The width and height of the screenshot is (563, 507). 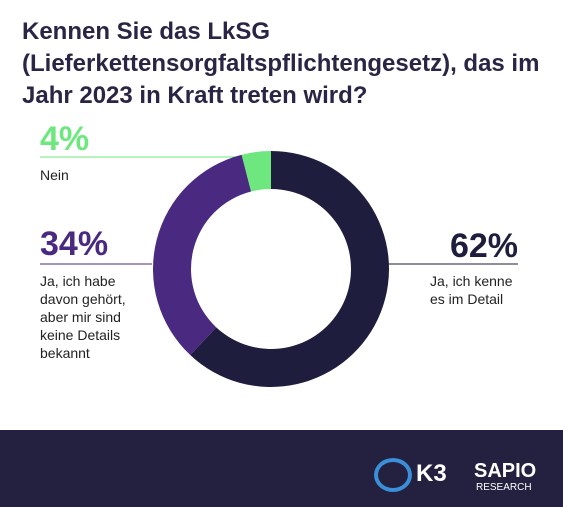 I want to click on logo: K3, so click(x=431, y=473).